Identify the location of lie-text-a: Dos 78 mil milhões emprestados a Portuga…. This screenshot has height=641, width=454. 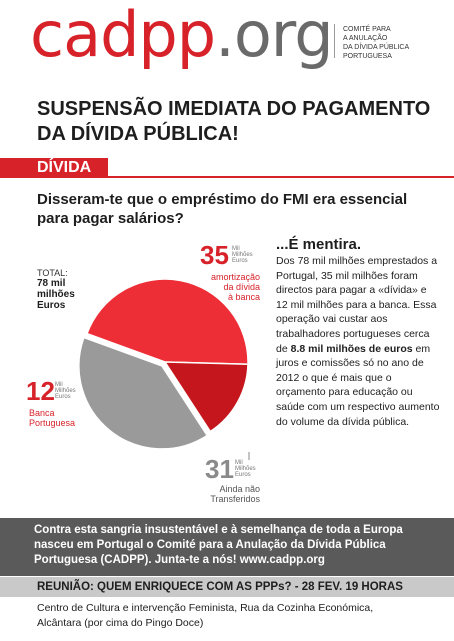
(357, 305).